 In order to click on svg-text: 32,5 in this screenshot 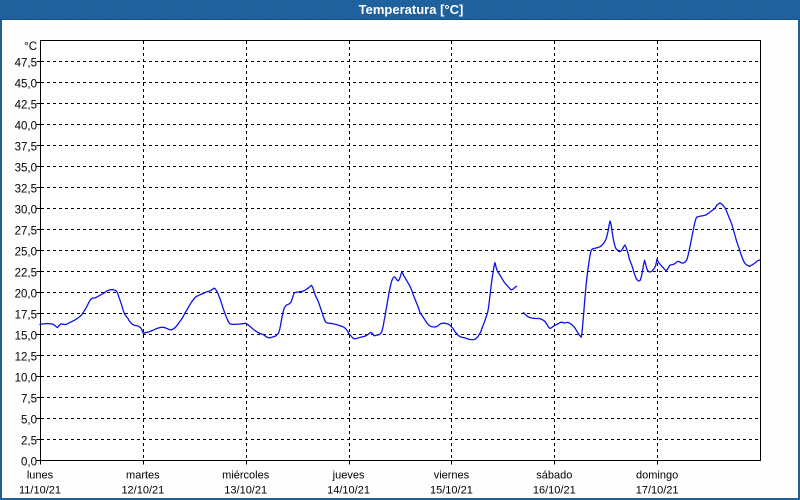, I will do `click(26, 190)`.